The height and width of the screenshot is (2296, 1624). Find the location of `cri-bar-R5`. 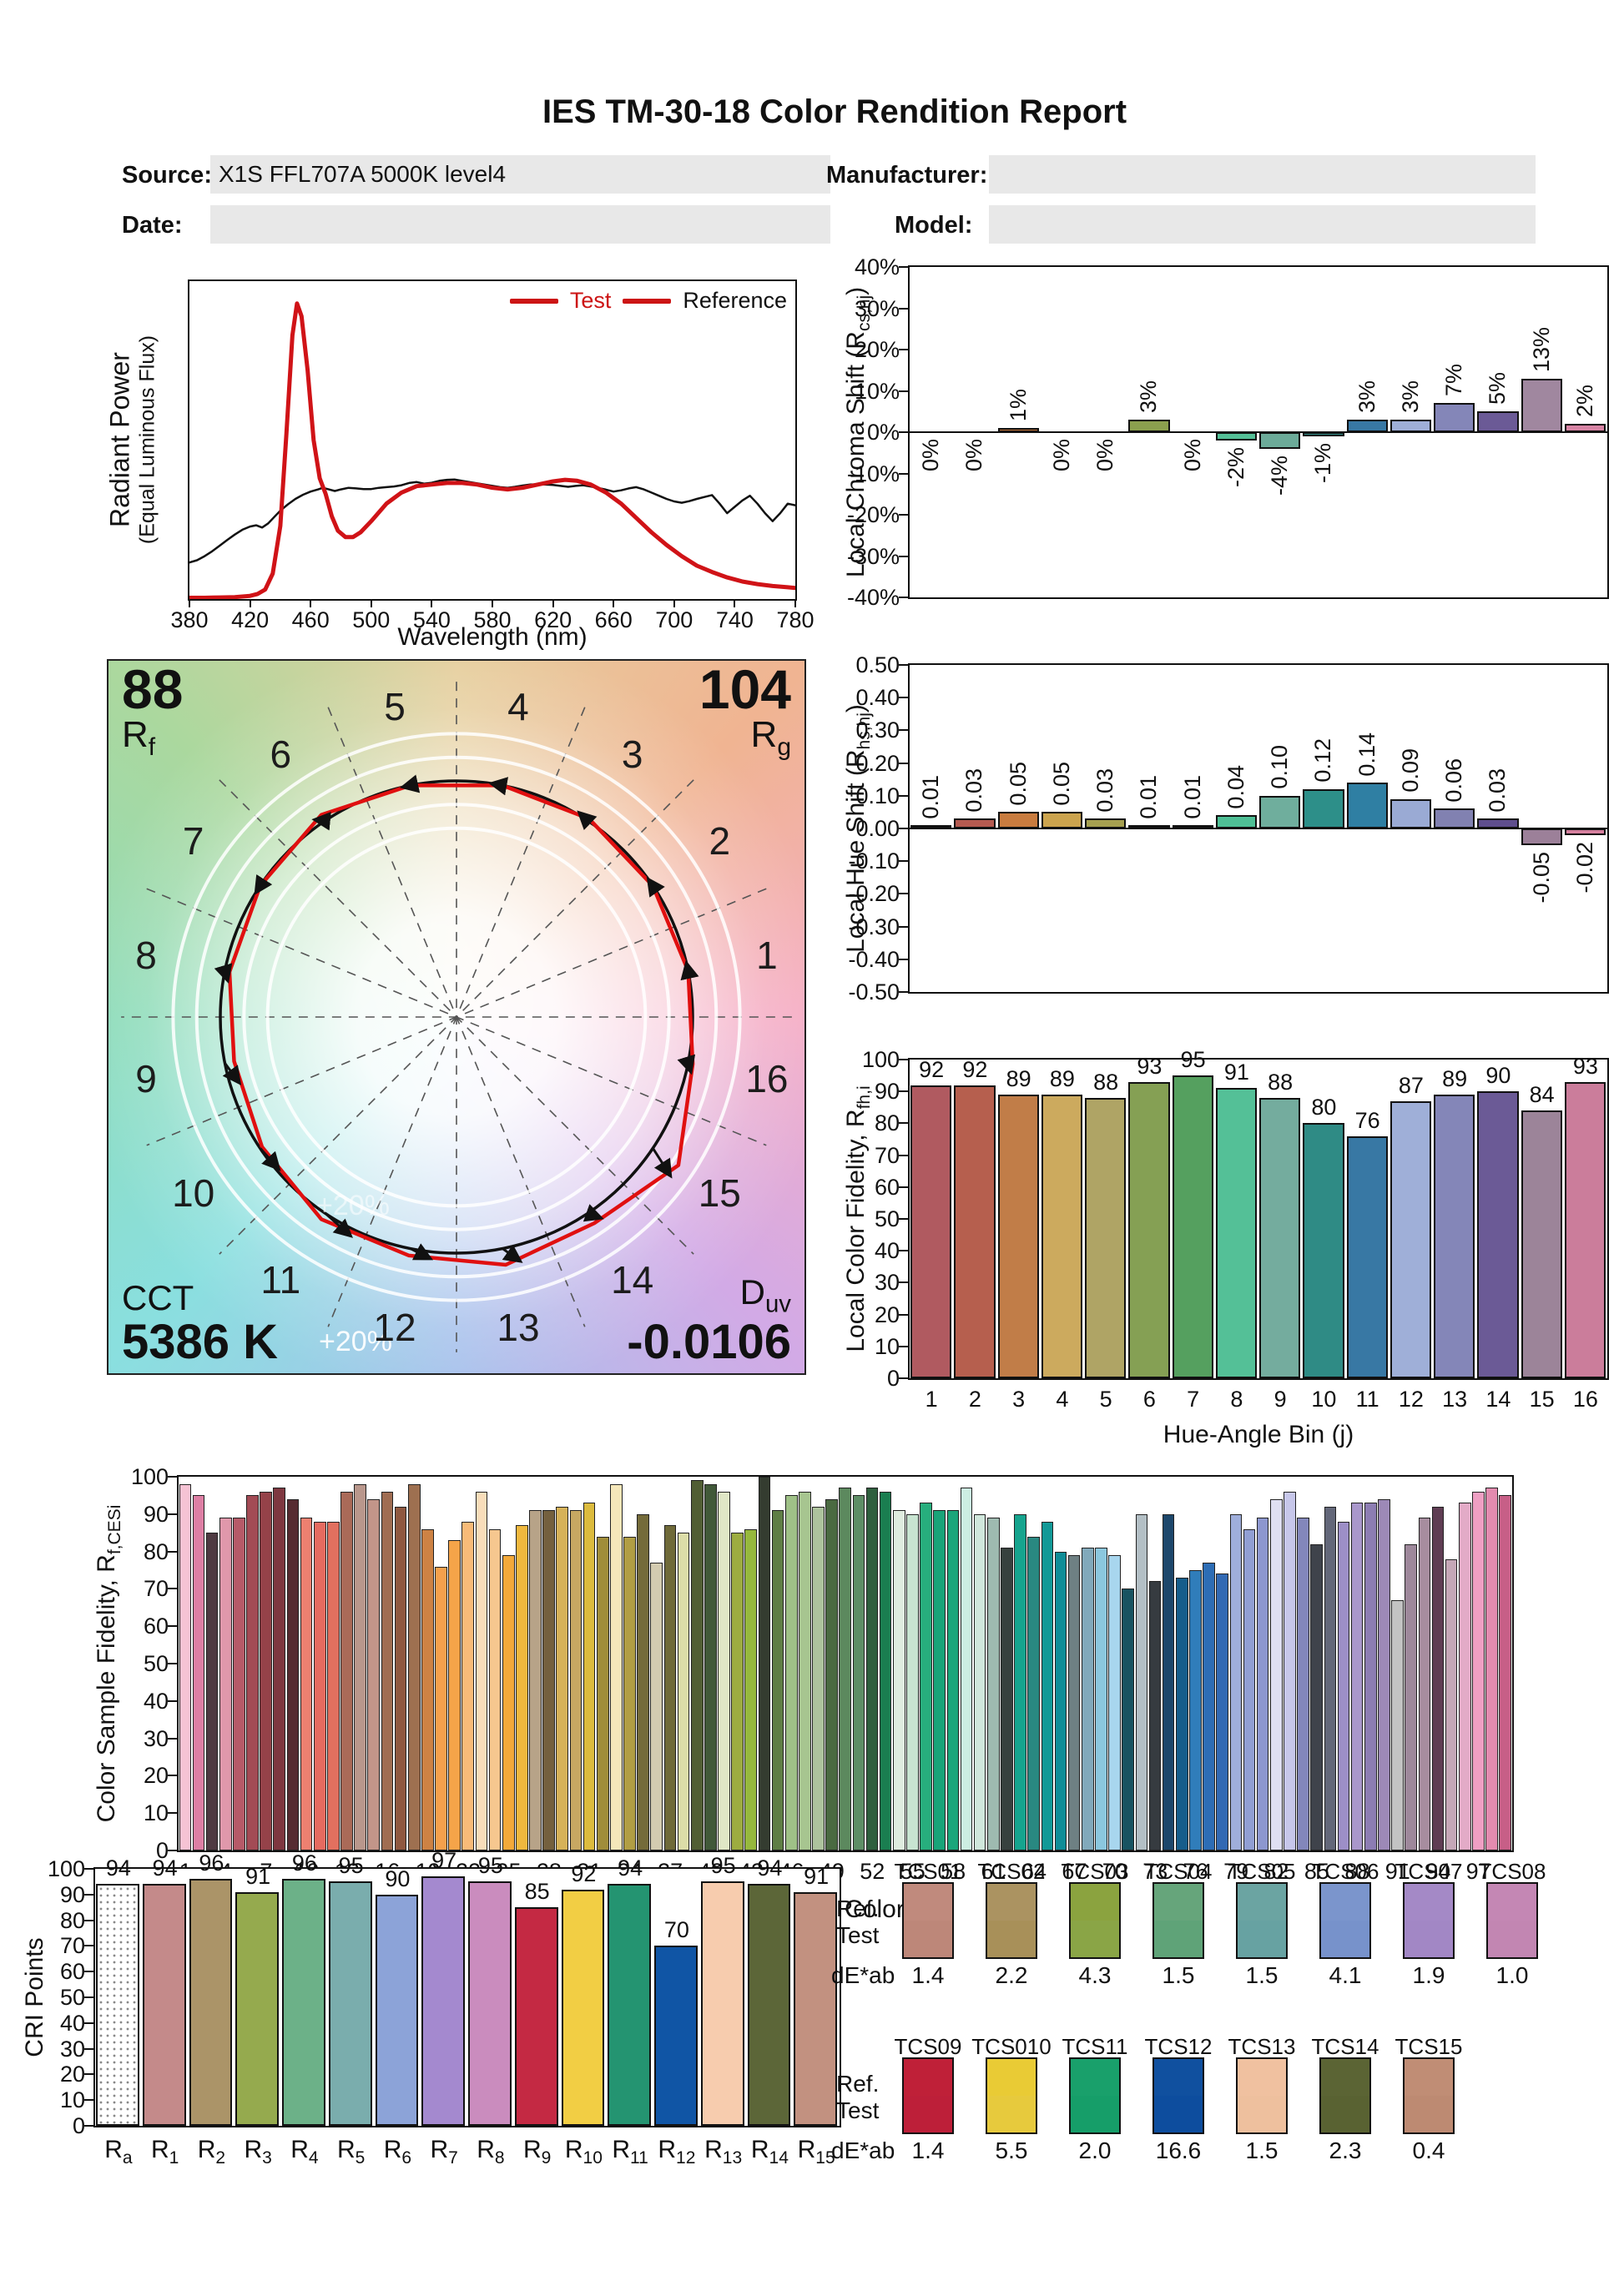

cri-bar-R5 is located at coordinates (350, 2003).